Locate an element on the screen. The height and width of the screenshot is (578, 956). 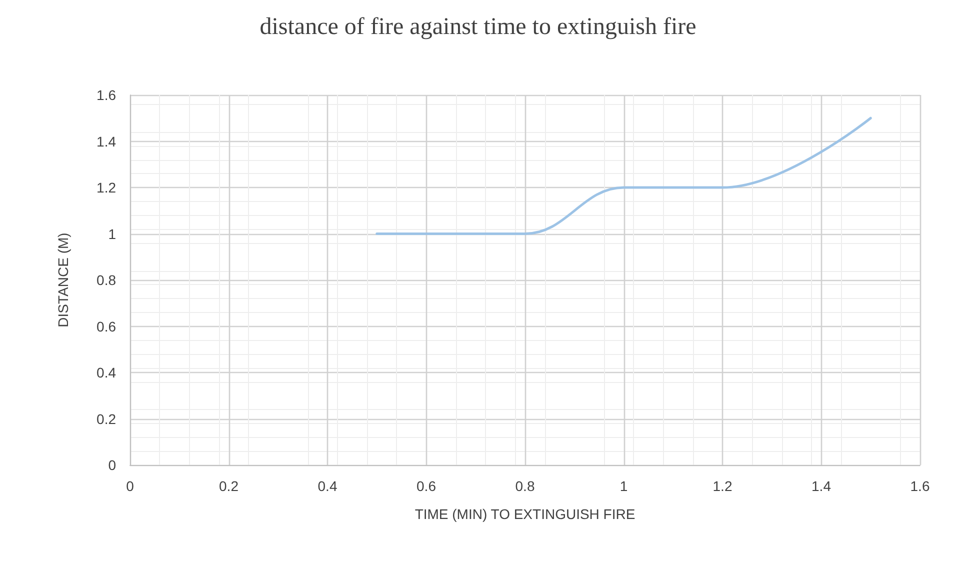
x-tick-label: 0.2 is located at coordinates (229, 486).